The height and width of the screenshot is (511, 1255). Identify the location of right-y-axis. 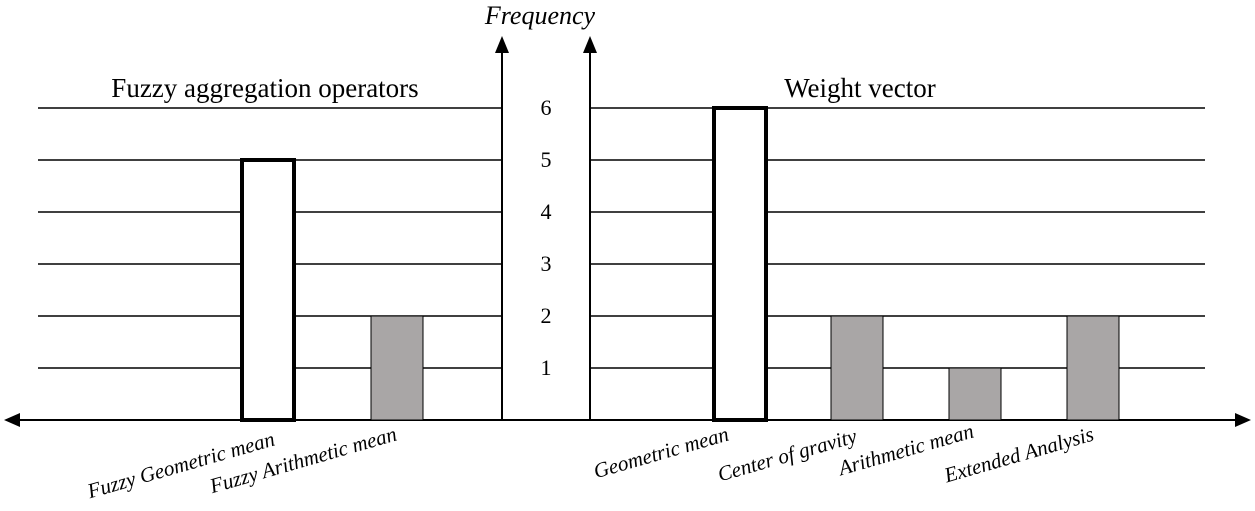
(590, 228).